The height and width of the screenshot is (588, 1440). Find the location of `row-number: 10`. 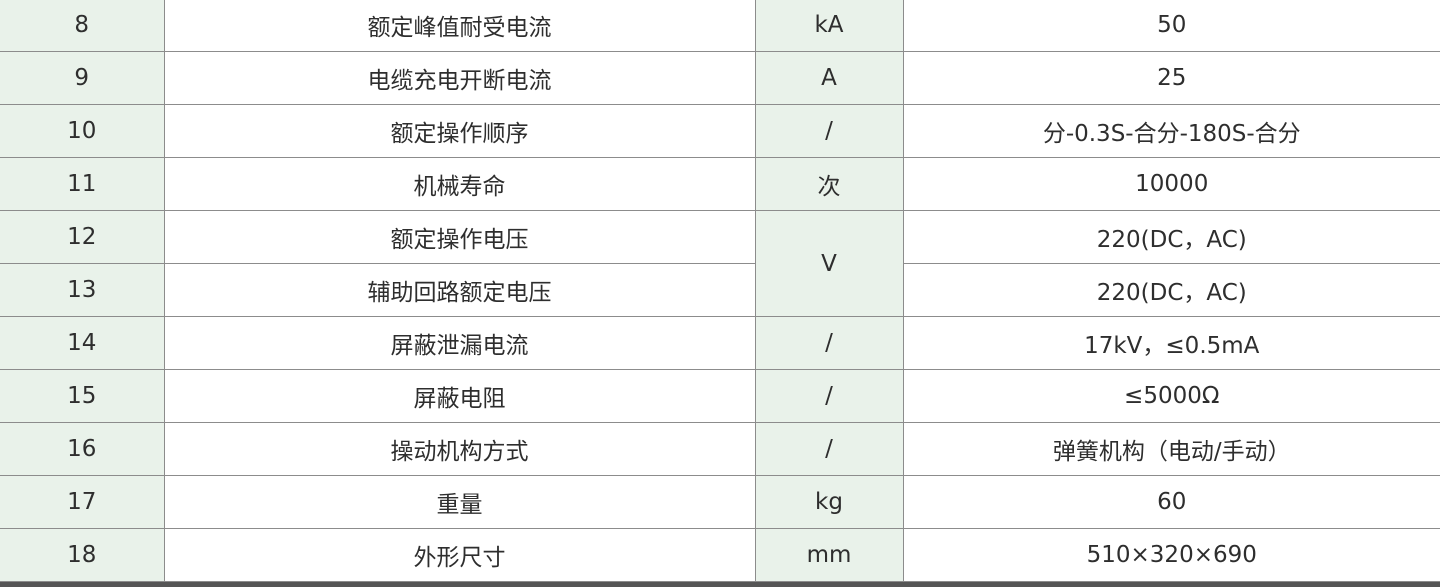

row-number: 10 is located at coordinates (82, 131).